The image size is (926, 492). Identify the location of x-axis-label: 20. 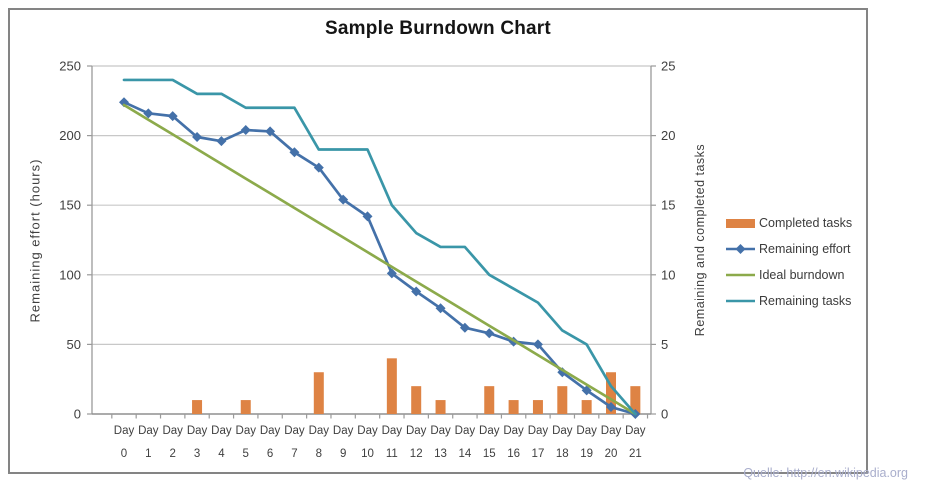
(611, 454).